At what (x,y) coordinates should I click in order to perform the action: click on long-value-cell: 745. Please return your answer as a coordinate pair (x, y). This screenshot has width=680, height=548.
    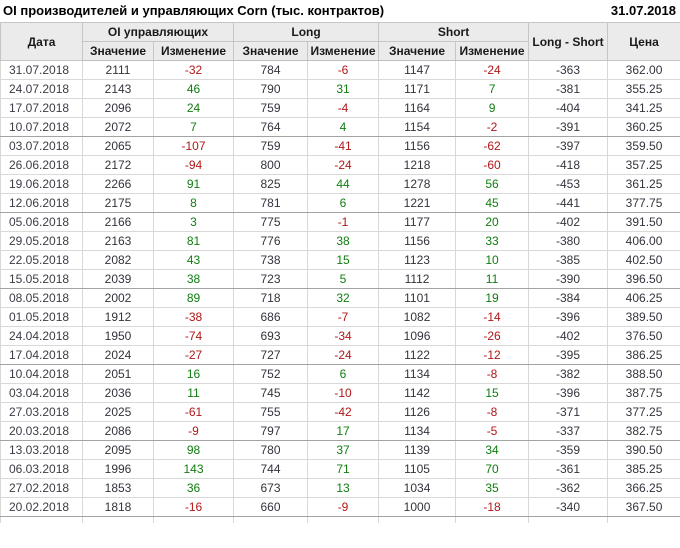
    Looking at the image, I should click on (271, 393).